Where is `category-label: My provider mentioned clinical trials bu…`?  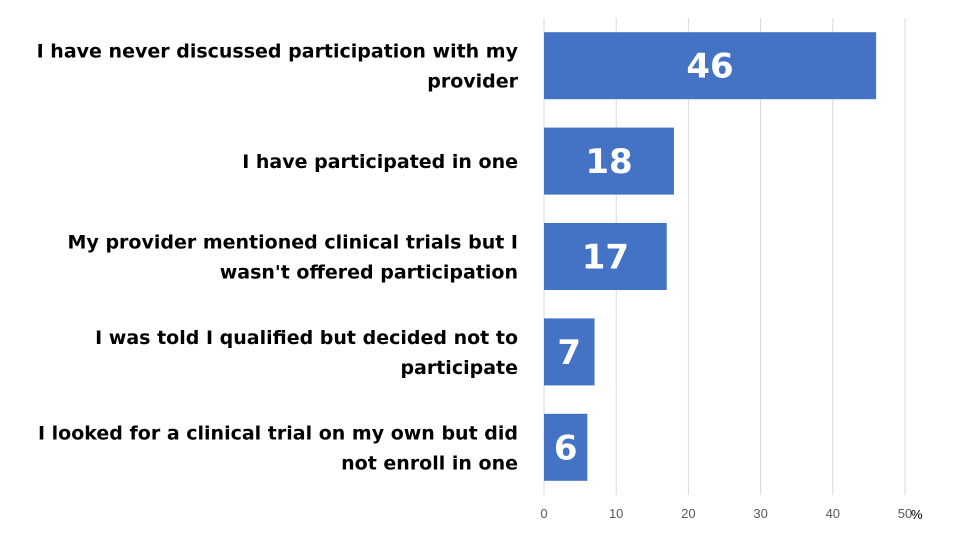
category-label: My provider mentioned clinical trials bu… is located at coordinates (293, 243).